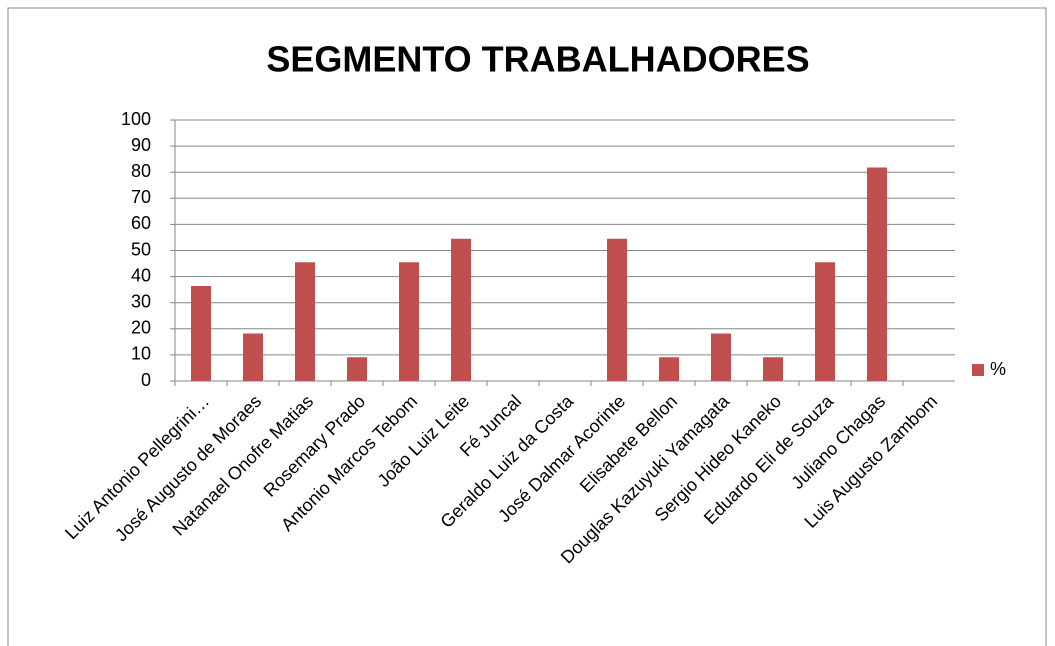  Describe the element at coordinates (141, 197) in the screenshot. I see `y-tick-label: 70` at that location.